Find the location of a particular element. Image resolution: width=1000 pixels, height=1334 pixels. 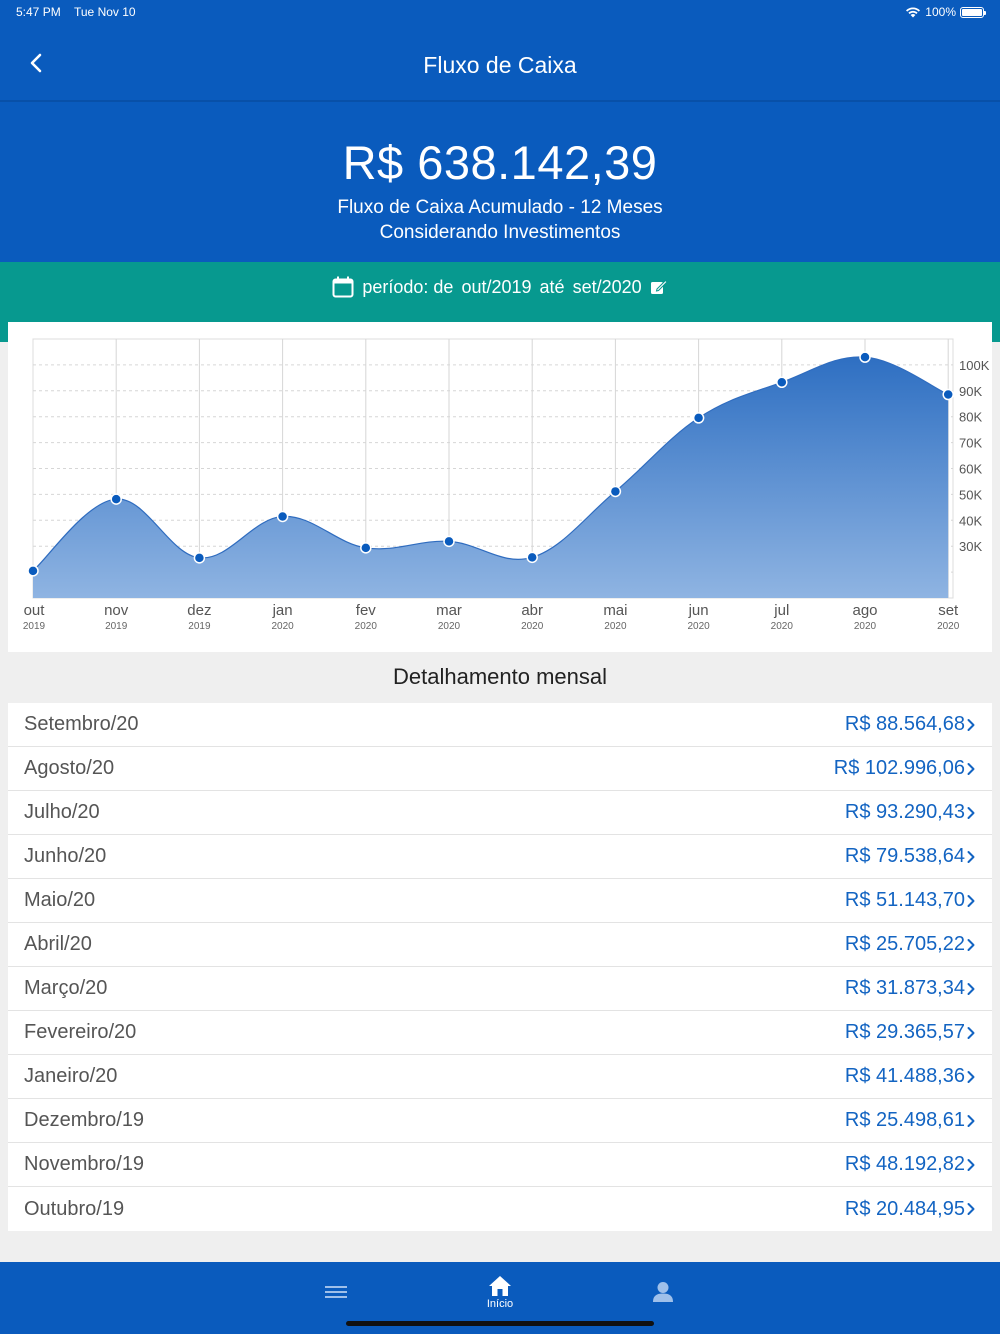

x-tick-label: jul is located at coordinates (781, 610).